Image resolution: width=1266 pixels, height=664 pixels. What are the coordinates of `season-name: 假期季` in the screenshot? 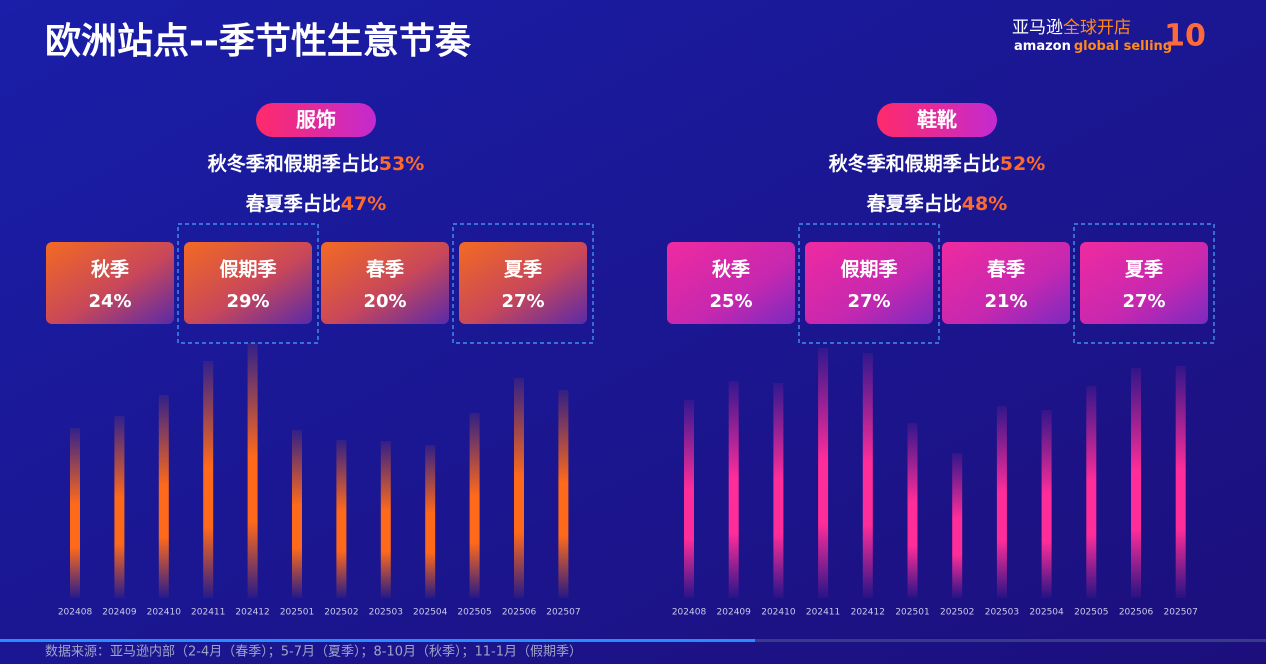 It's located at (868, 269).